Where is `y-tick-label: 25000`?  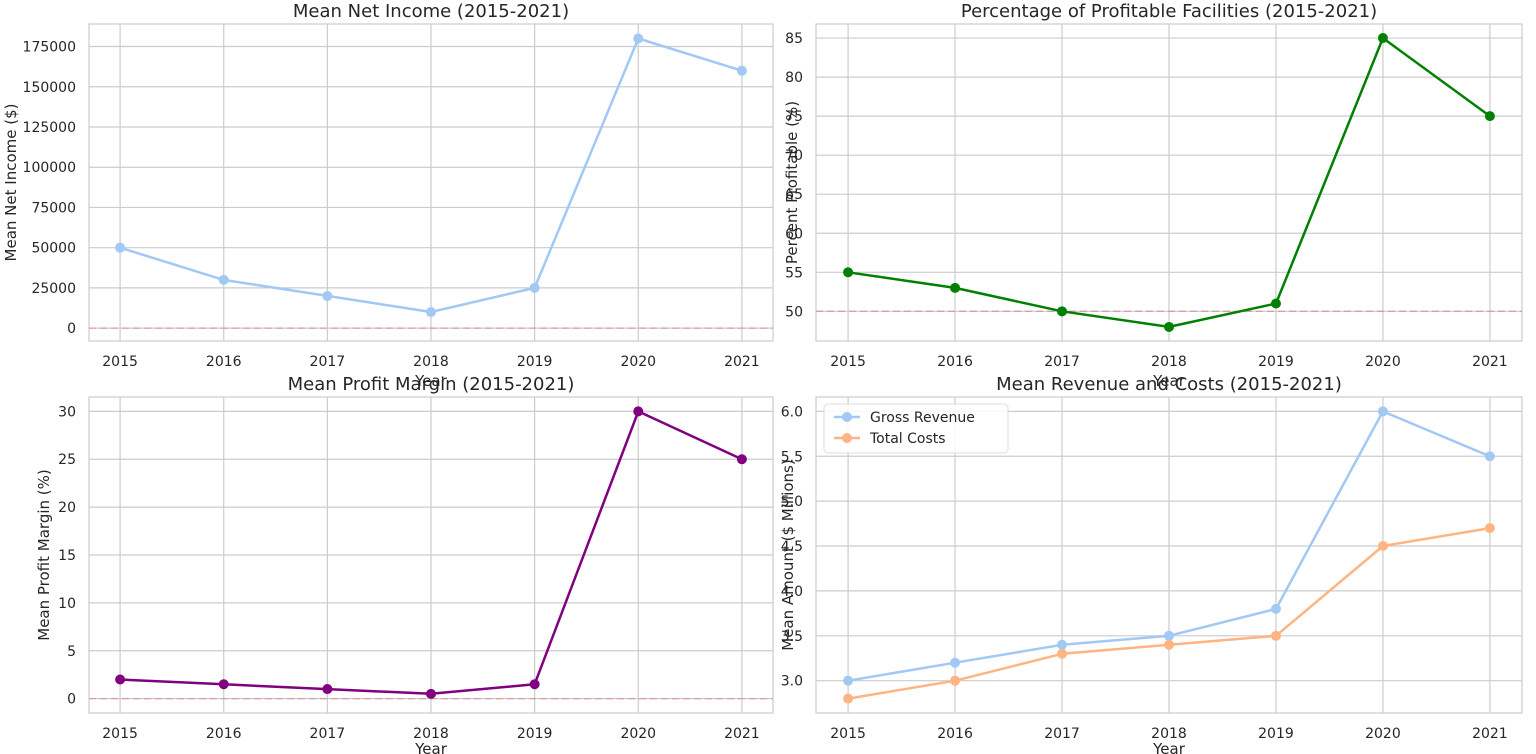
y-tick-label: 25000 is located at coordinates (53, 289).